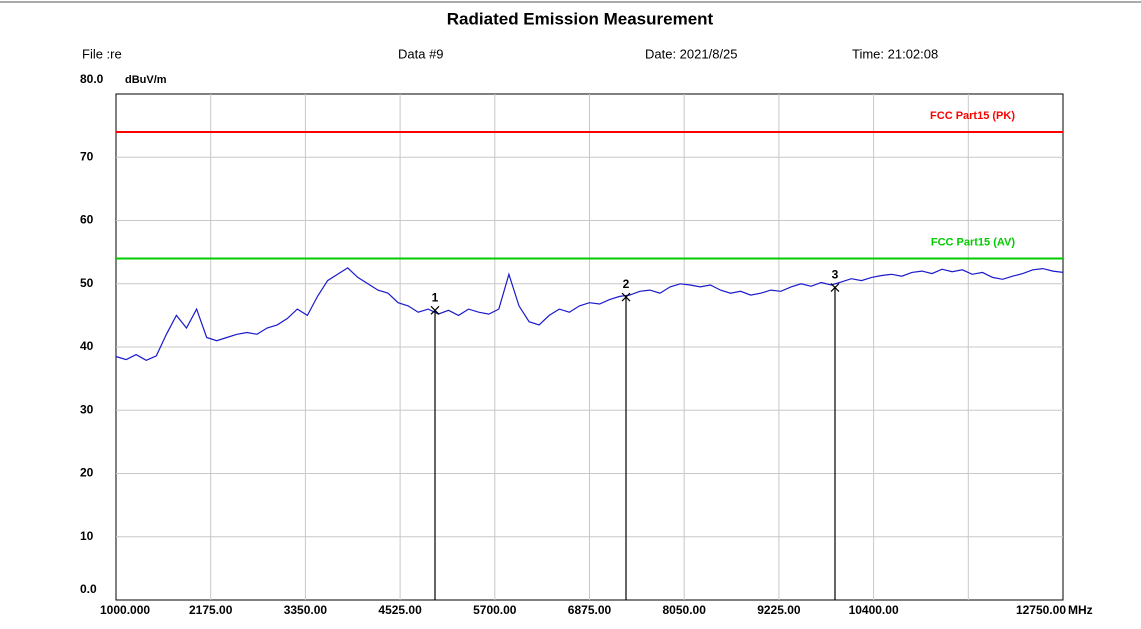  What do you see at coordinates (88, 589) in the screenshot?
I see `y-tick-label: 0.0` at bounding box center [88, 589].